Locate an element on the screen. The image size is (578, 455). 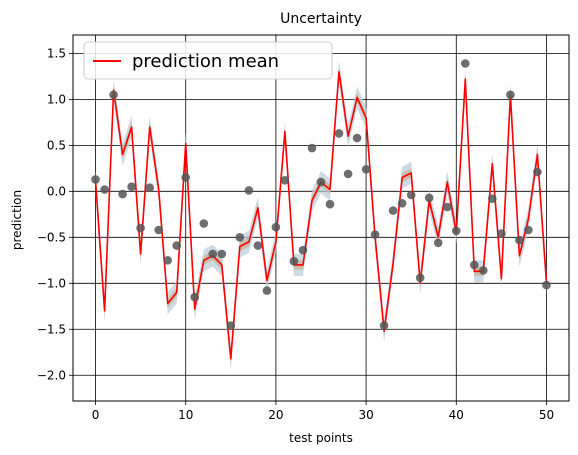
x-tick-label: 0 is located at coordinates (96, 415).